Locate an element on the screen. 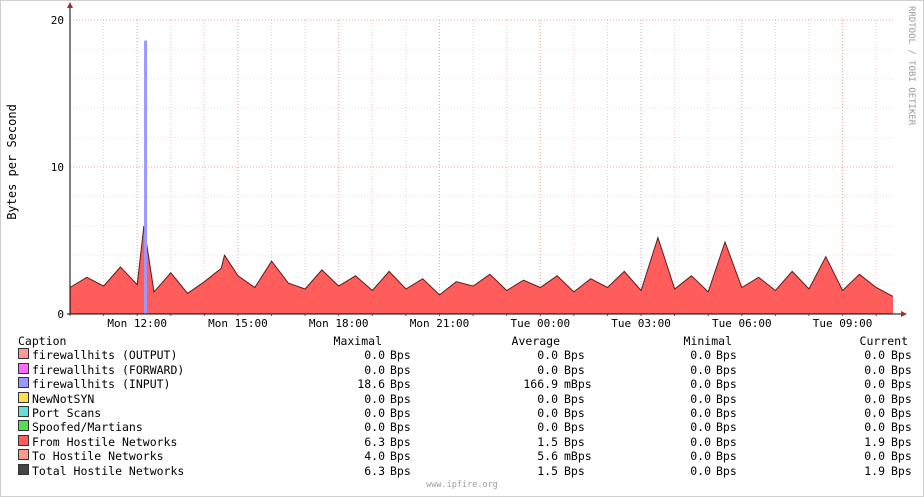 The width and height of the screenshot is (924, 497). legend-header-avg: Average is located at coordinates (535, 341).